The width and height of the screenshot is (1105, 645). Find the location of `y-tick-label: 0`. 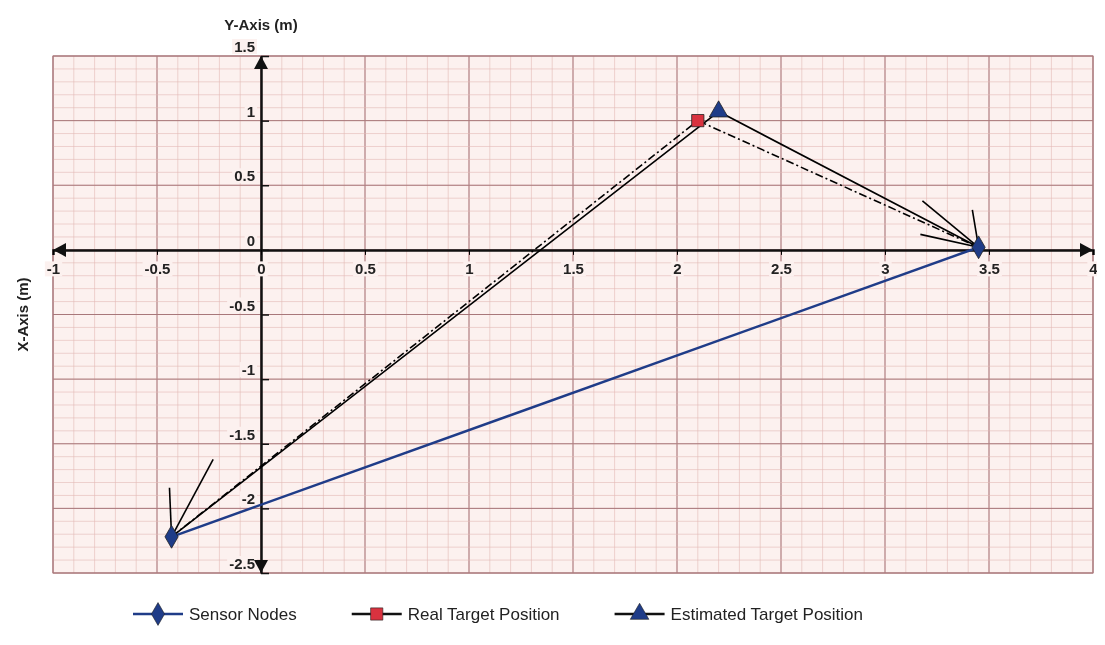

y-tick-label: 0 is located at coordinates (250, 240).